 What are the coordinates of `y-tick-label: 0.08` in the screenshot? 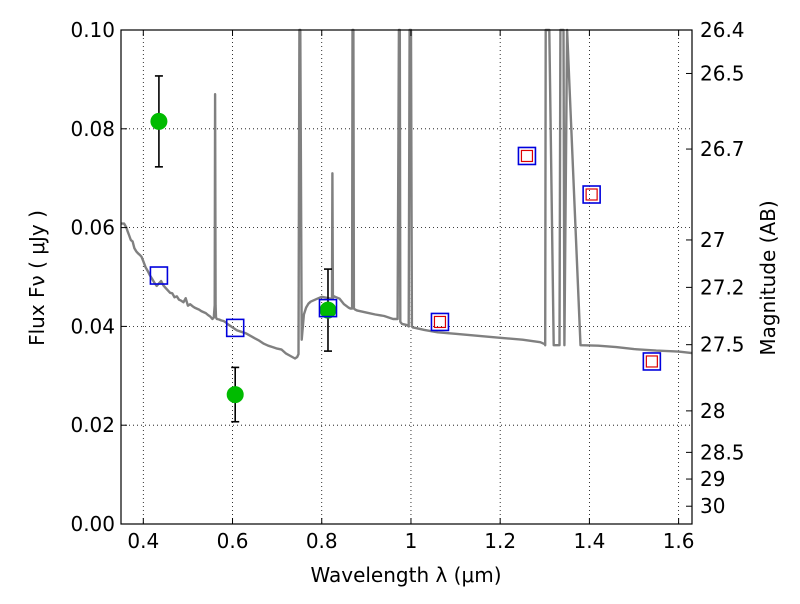 It's located at (92, 129).